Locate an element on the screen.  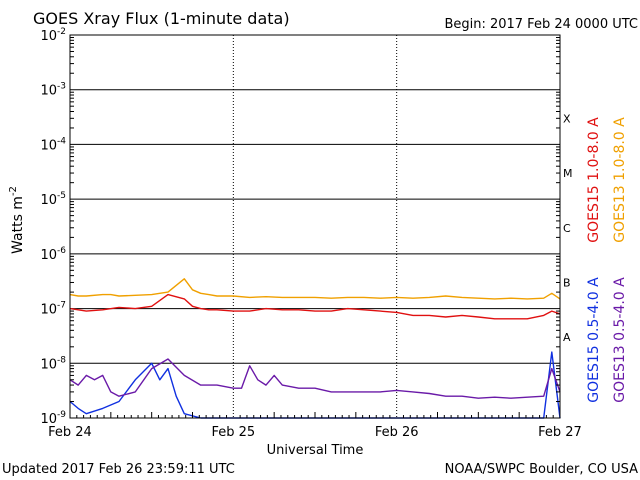
legend-entry: GOES13 1.0-8.0 A is located at coordinates (620, 180).